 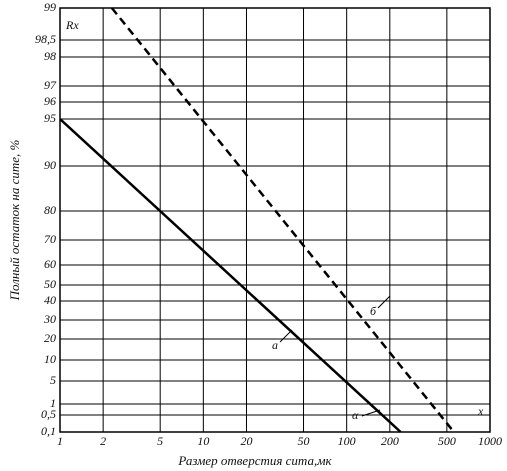 What do you see at coordinates (50, 165) in the screenshot?
I see `y-tick-label: 90` at bounding box center [50, 165].